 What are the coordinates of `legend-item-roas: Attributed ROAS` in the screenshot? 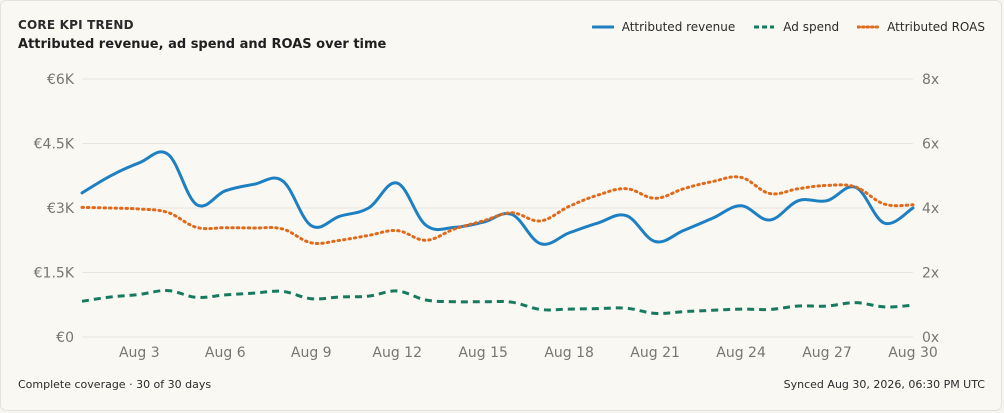 It's located at (921, 27).